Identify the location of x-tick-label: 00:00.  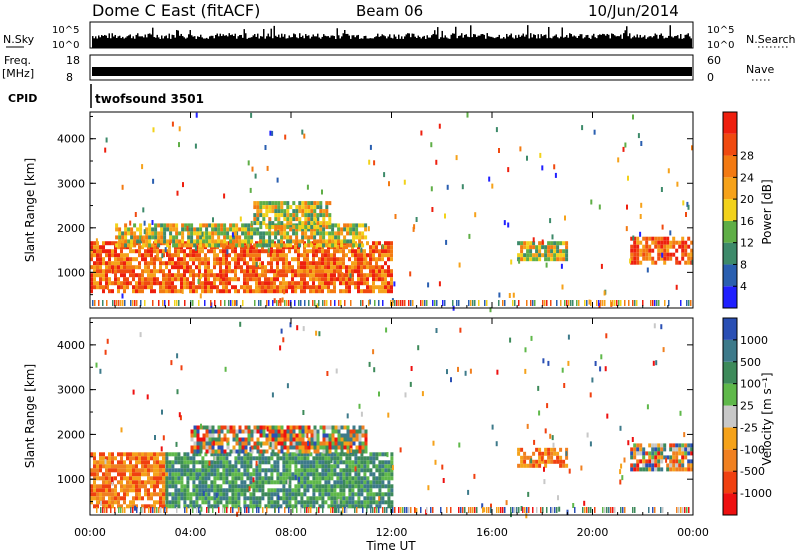
(90, 532).